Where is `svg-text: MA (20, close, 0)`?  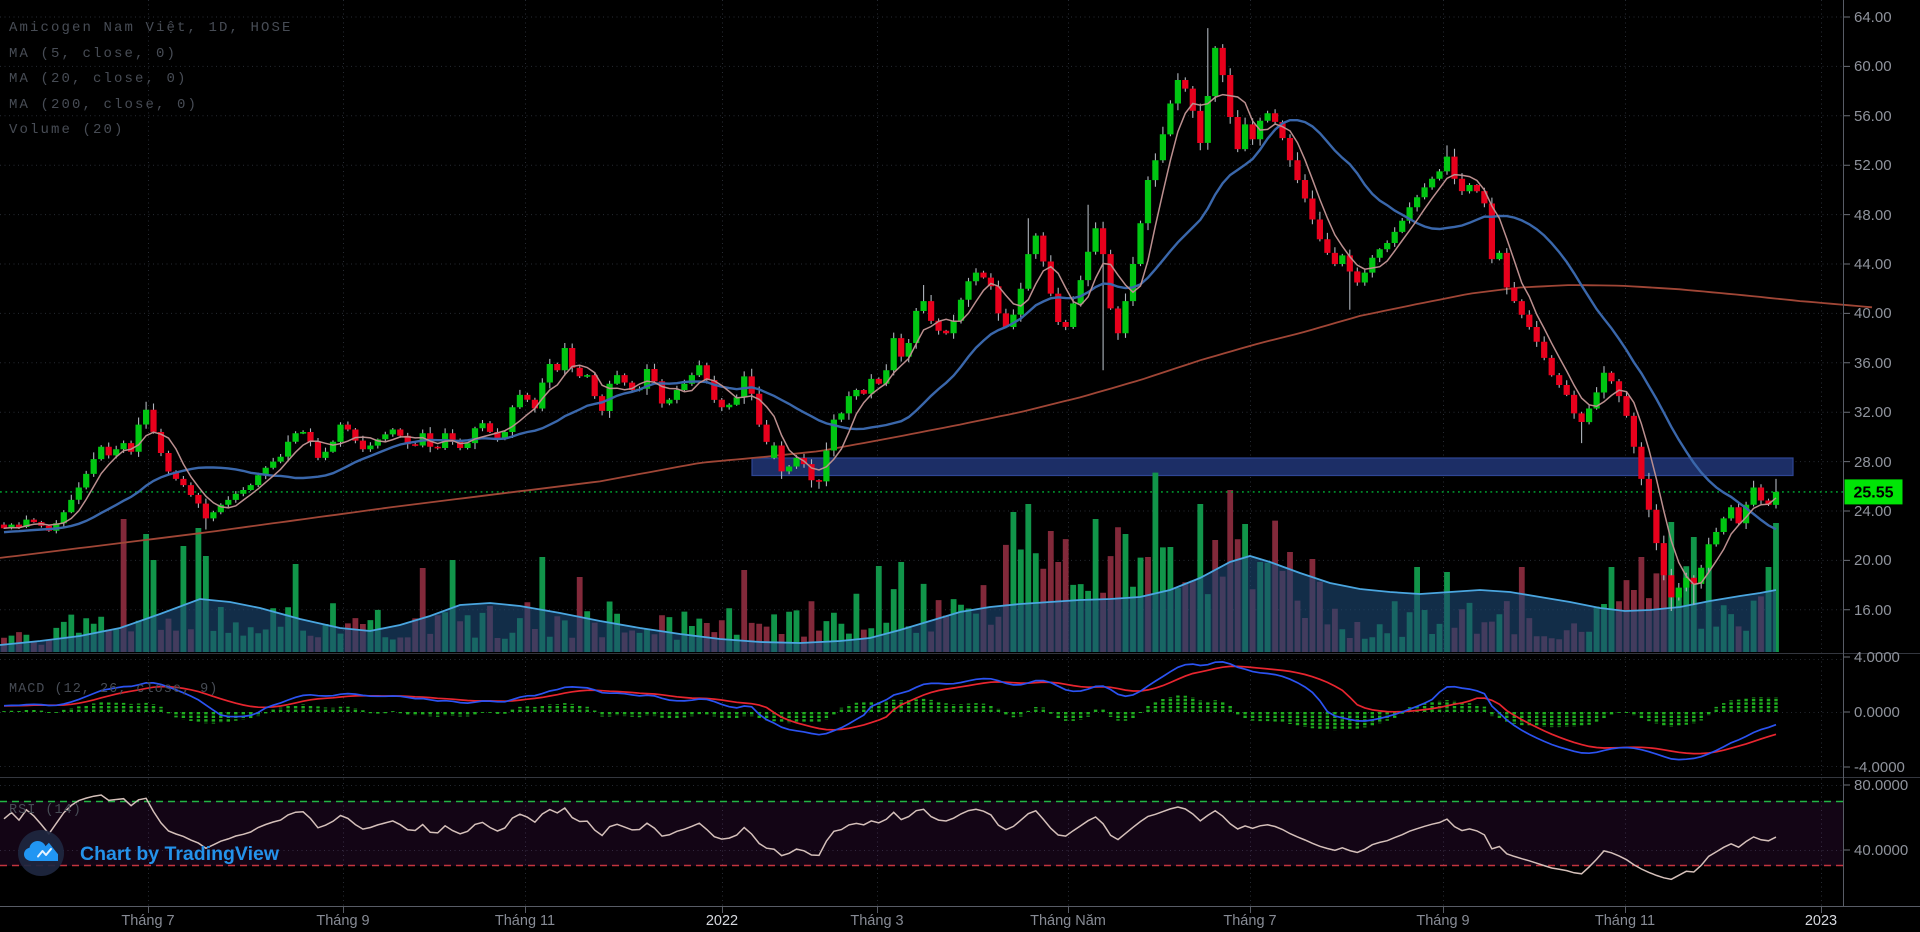
svg-text: MA (20, close, 0) is located at coordinates (98, 79).